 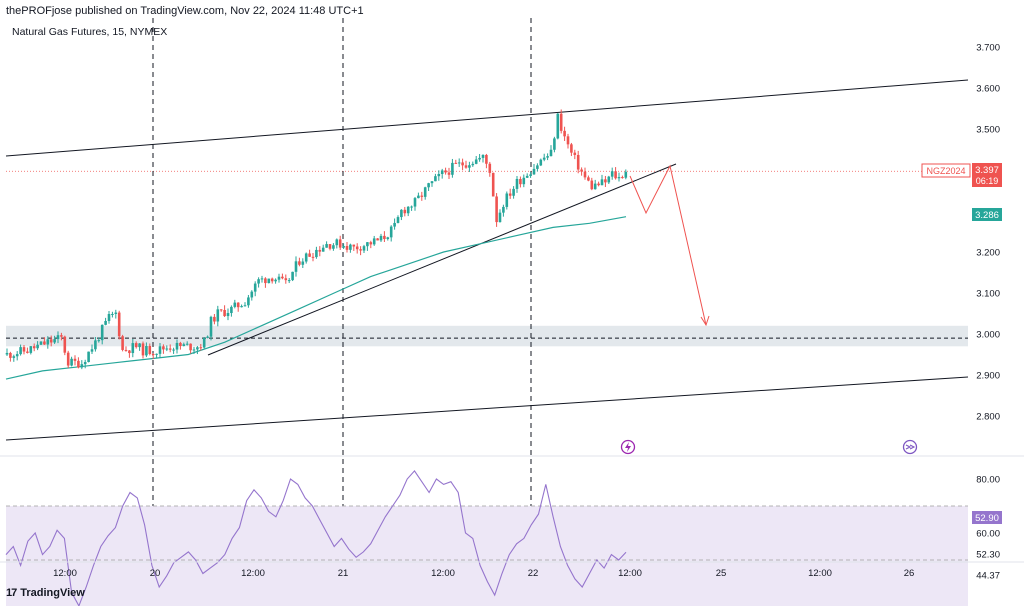 I want to click on channel-upper-line, so click(x=487, y=118).